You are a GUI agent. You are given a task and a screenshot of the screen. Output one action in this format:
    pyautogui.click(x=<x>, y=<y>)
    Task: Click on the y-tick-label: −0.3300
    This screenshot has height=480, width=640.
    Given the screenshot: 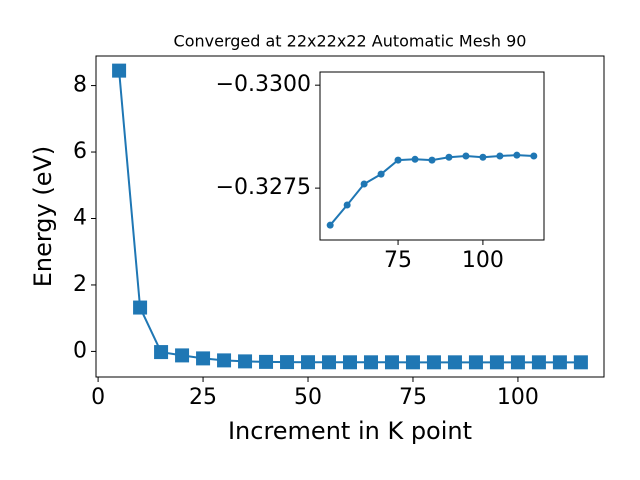 What is the action you would take?
    pyautogui.click(x=263, y=84)
    